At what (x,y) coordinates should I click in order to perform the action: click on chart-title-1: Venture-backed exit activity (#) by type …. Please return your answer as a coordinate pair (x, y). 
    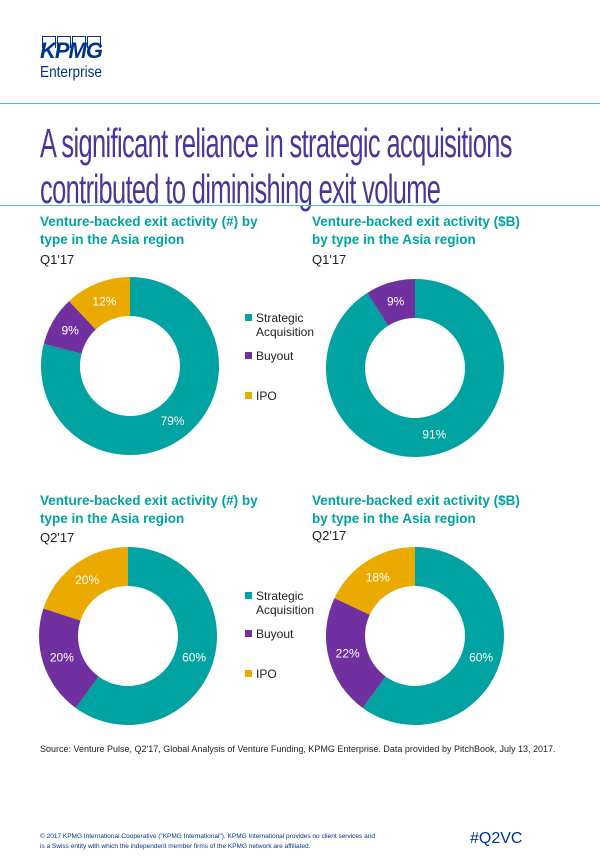
    Looking at the image, I should click on (149, 230).